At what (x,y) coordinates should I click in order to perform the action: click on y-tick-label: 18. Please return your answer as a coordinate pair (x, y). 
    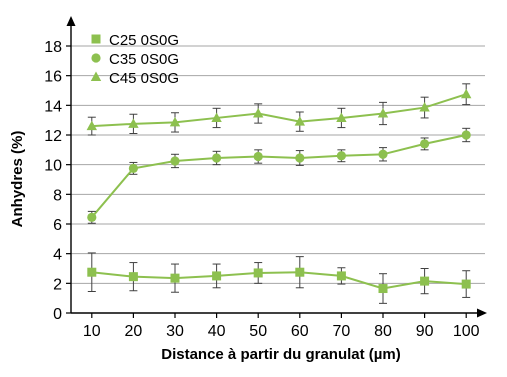
    Looking at the image, I should click on (53, 47).